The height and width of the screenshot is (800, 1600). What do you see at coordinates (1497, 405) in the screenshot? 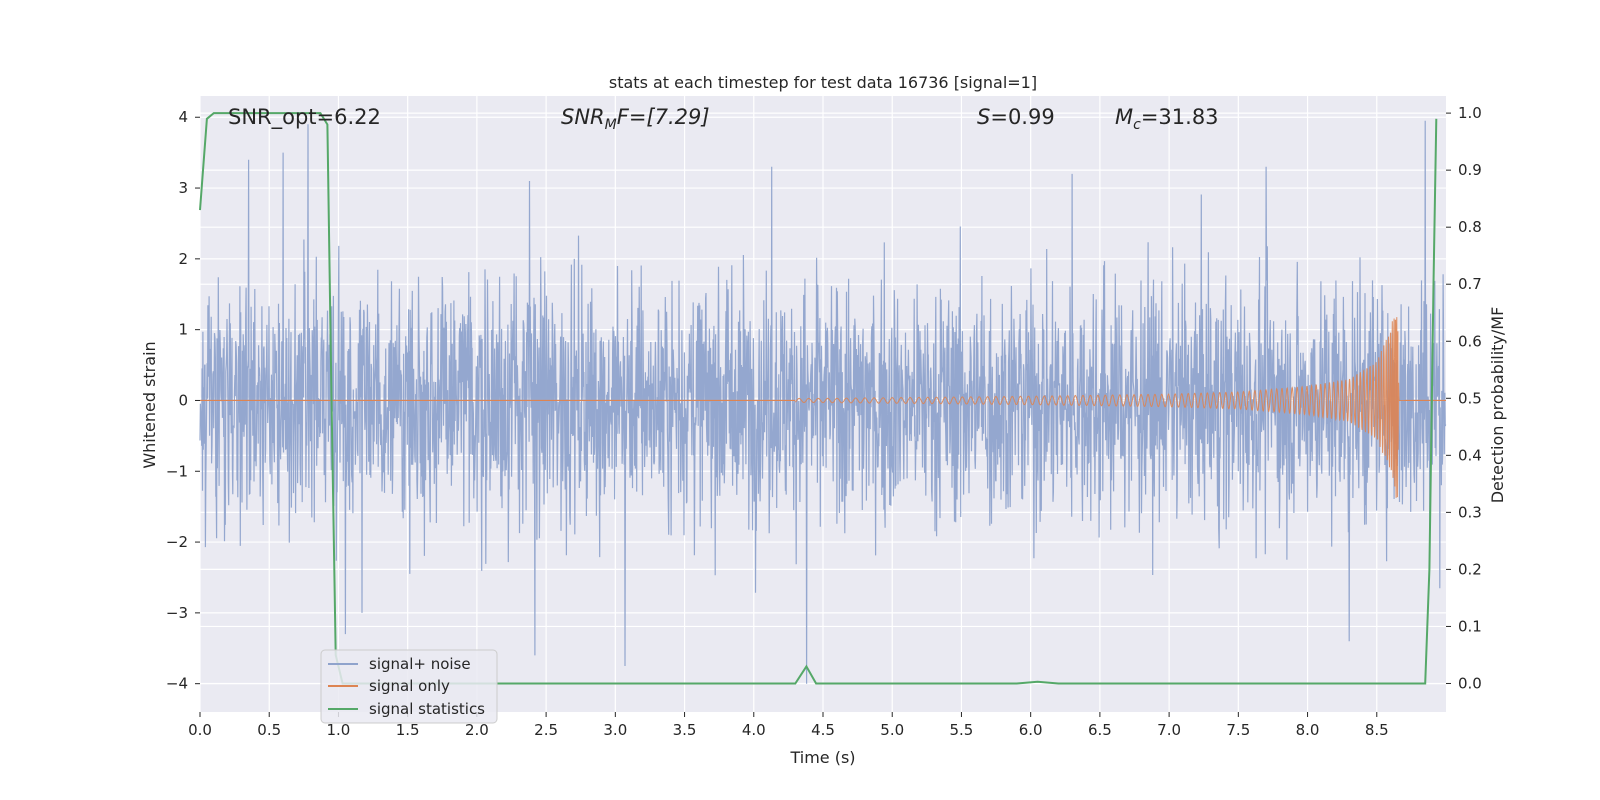
I see `y-axis-label-right: Detection probability/MF` at bounding box center [1497, 405].